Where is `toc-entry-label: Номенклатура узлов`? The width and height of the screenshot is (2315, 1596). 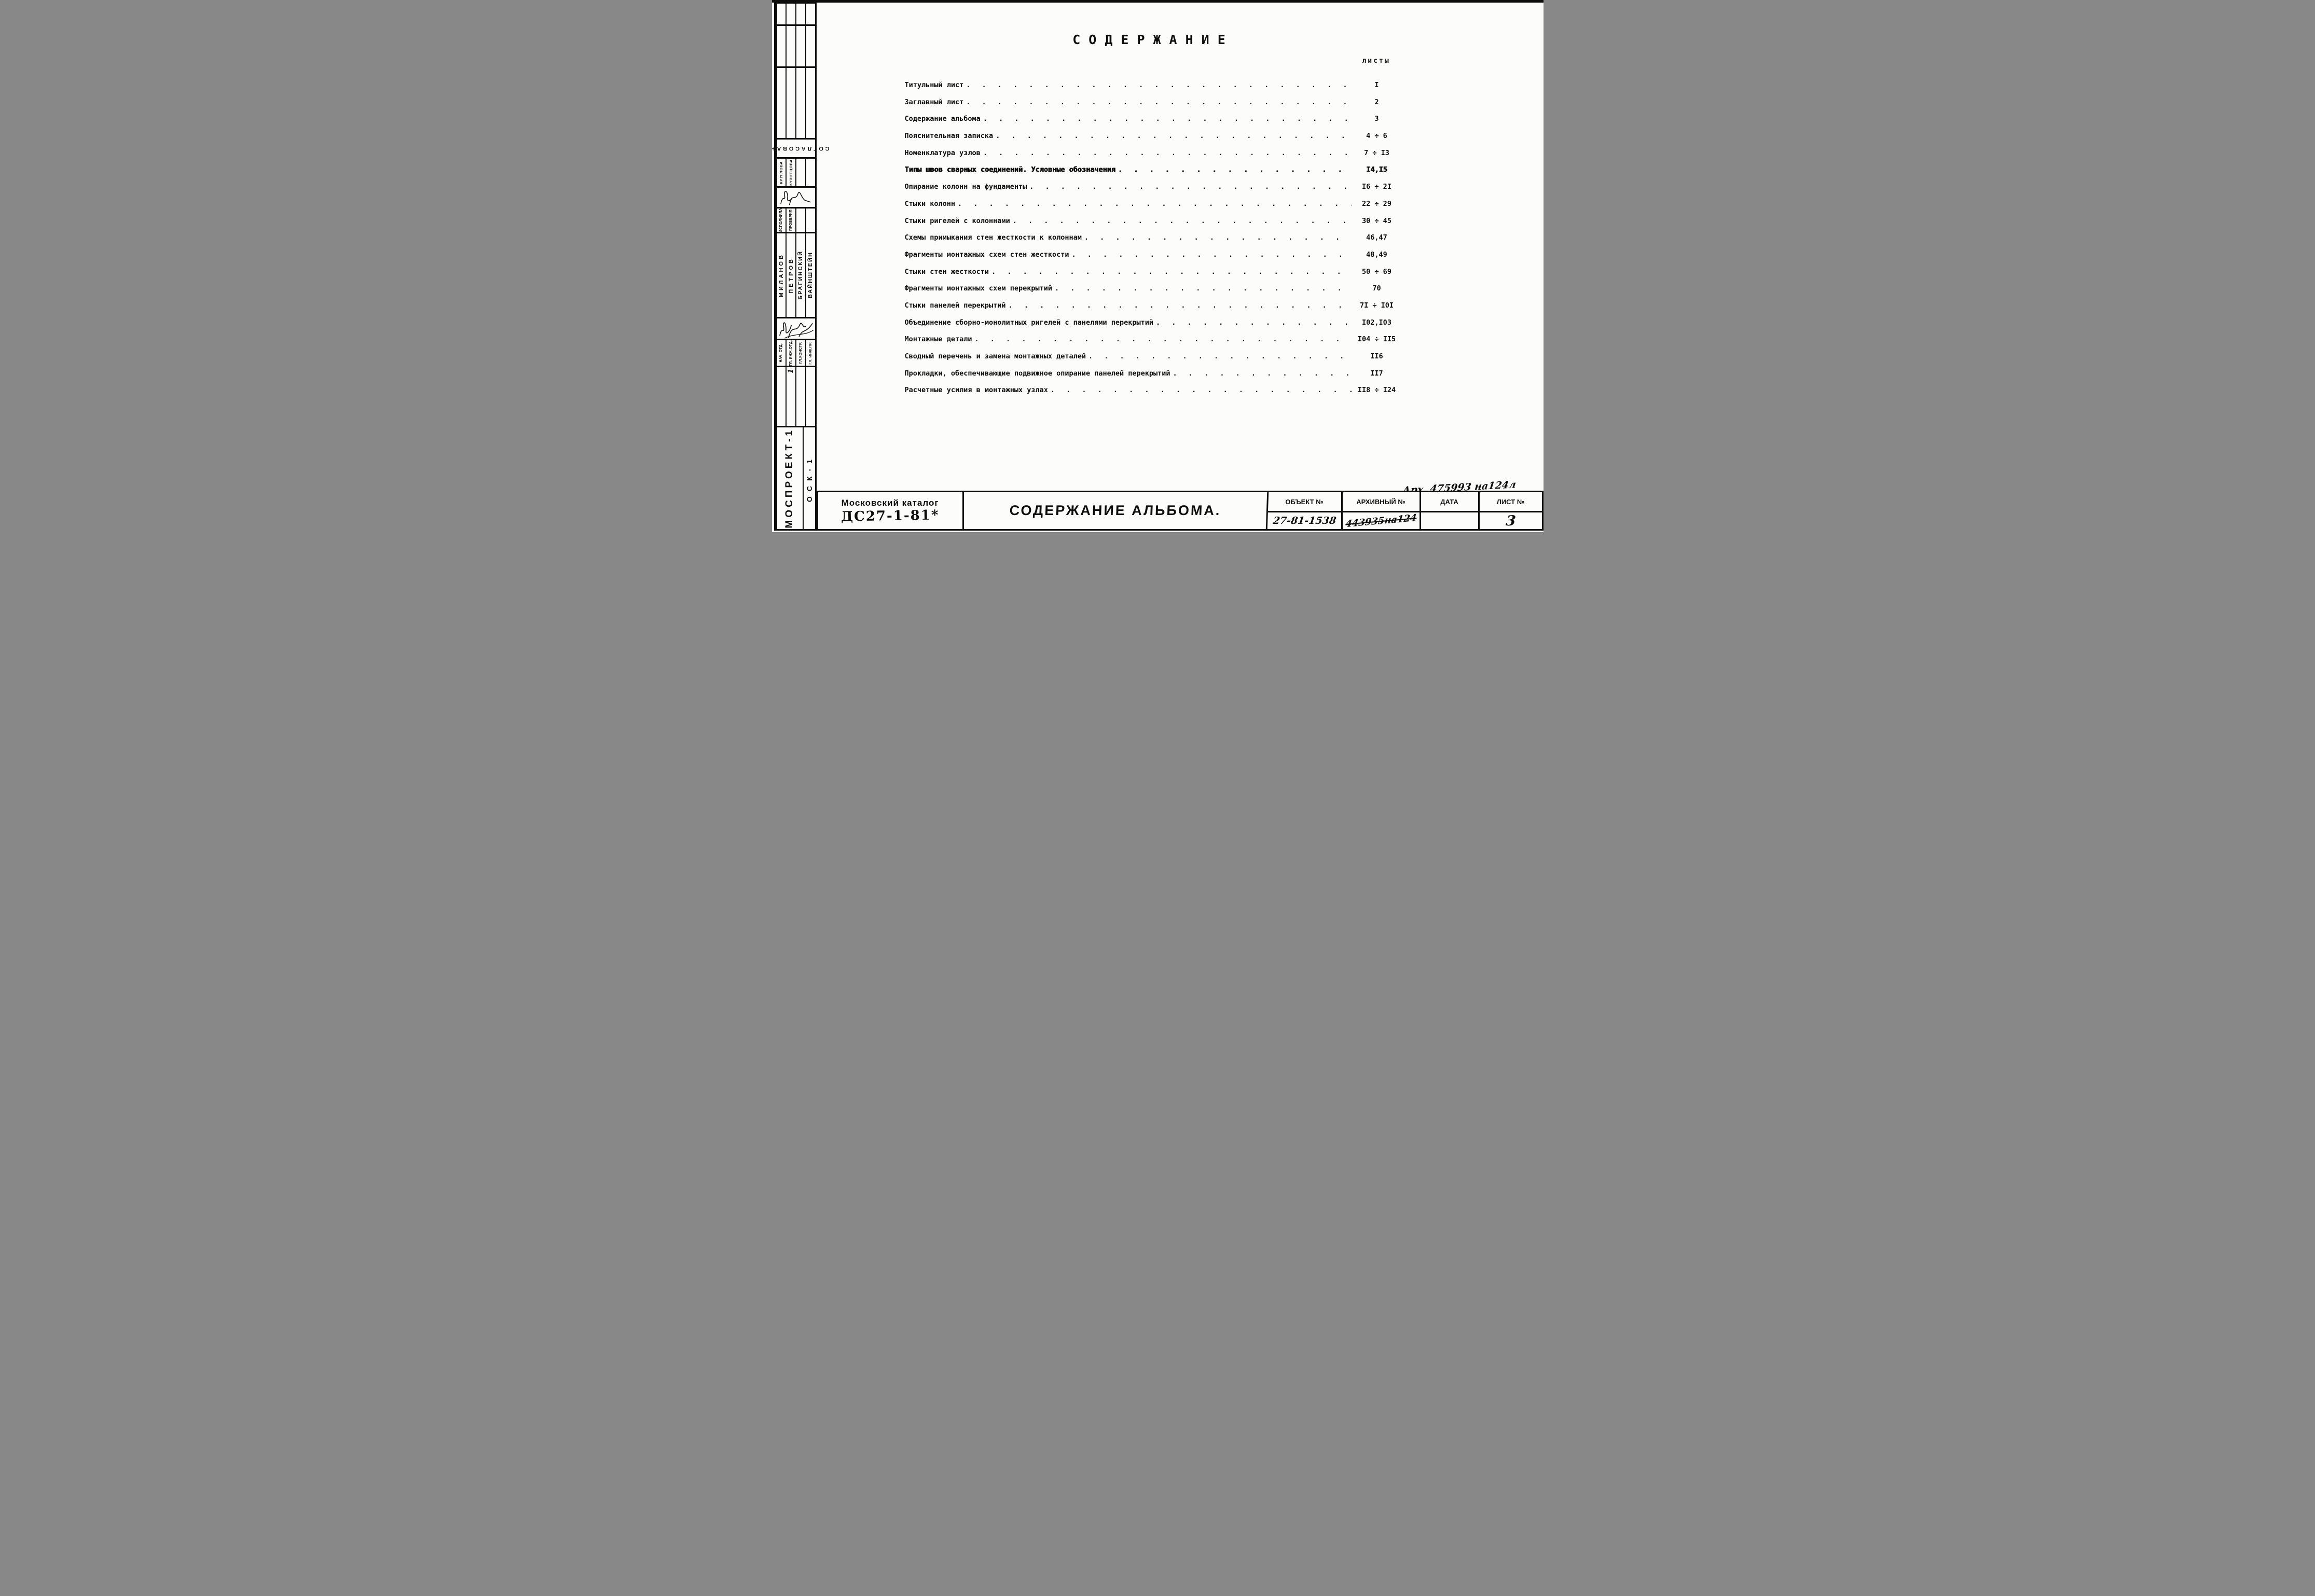
toc-entry-label: Номенклатура узлов is located at coordinates (942, 152).